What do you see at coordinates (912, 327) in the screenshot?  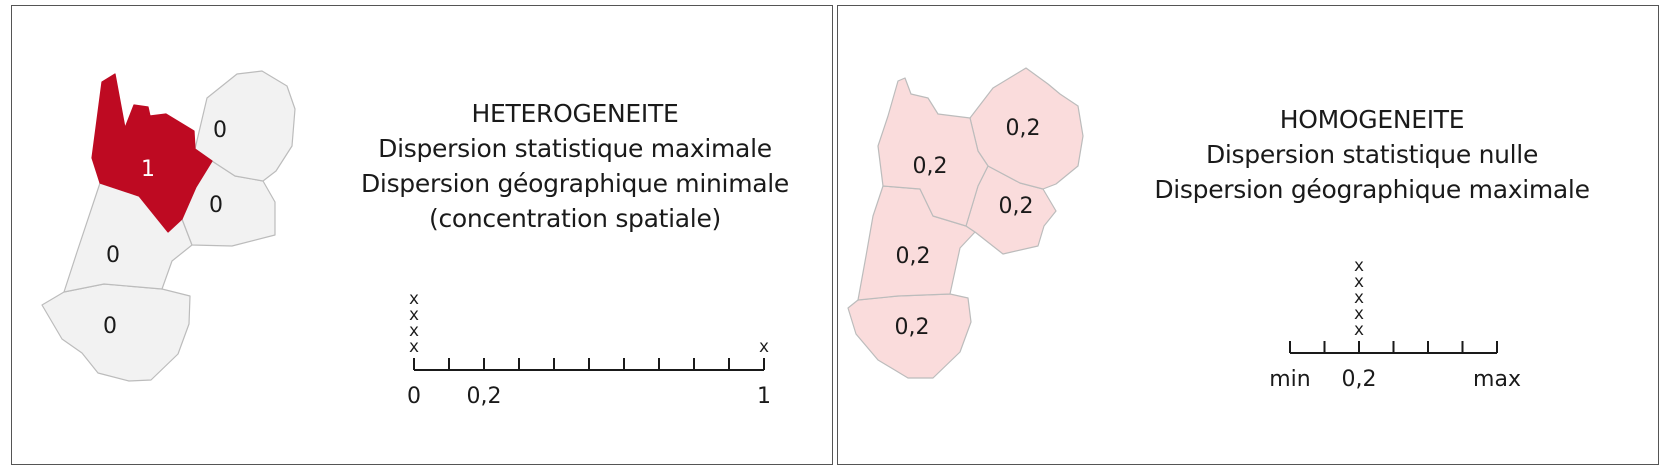 I see `region-value-south: 0,2` at bounding box center [912, 327].